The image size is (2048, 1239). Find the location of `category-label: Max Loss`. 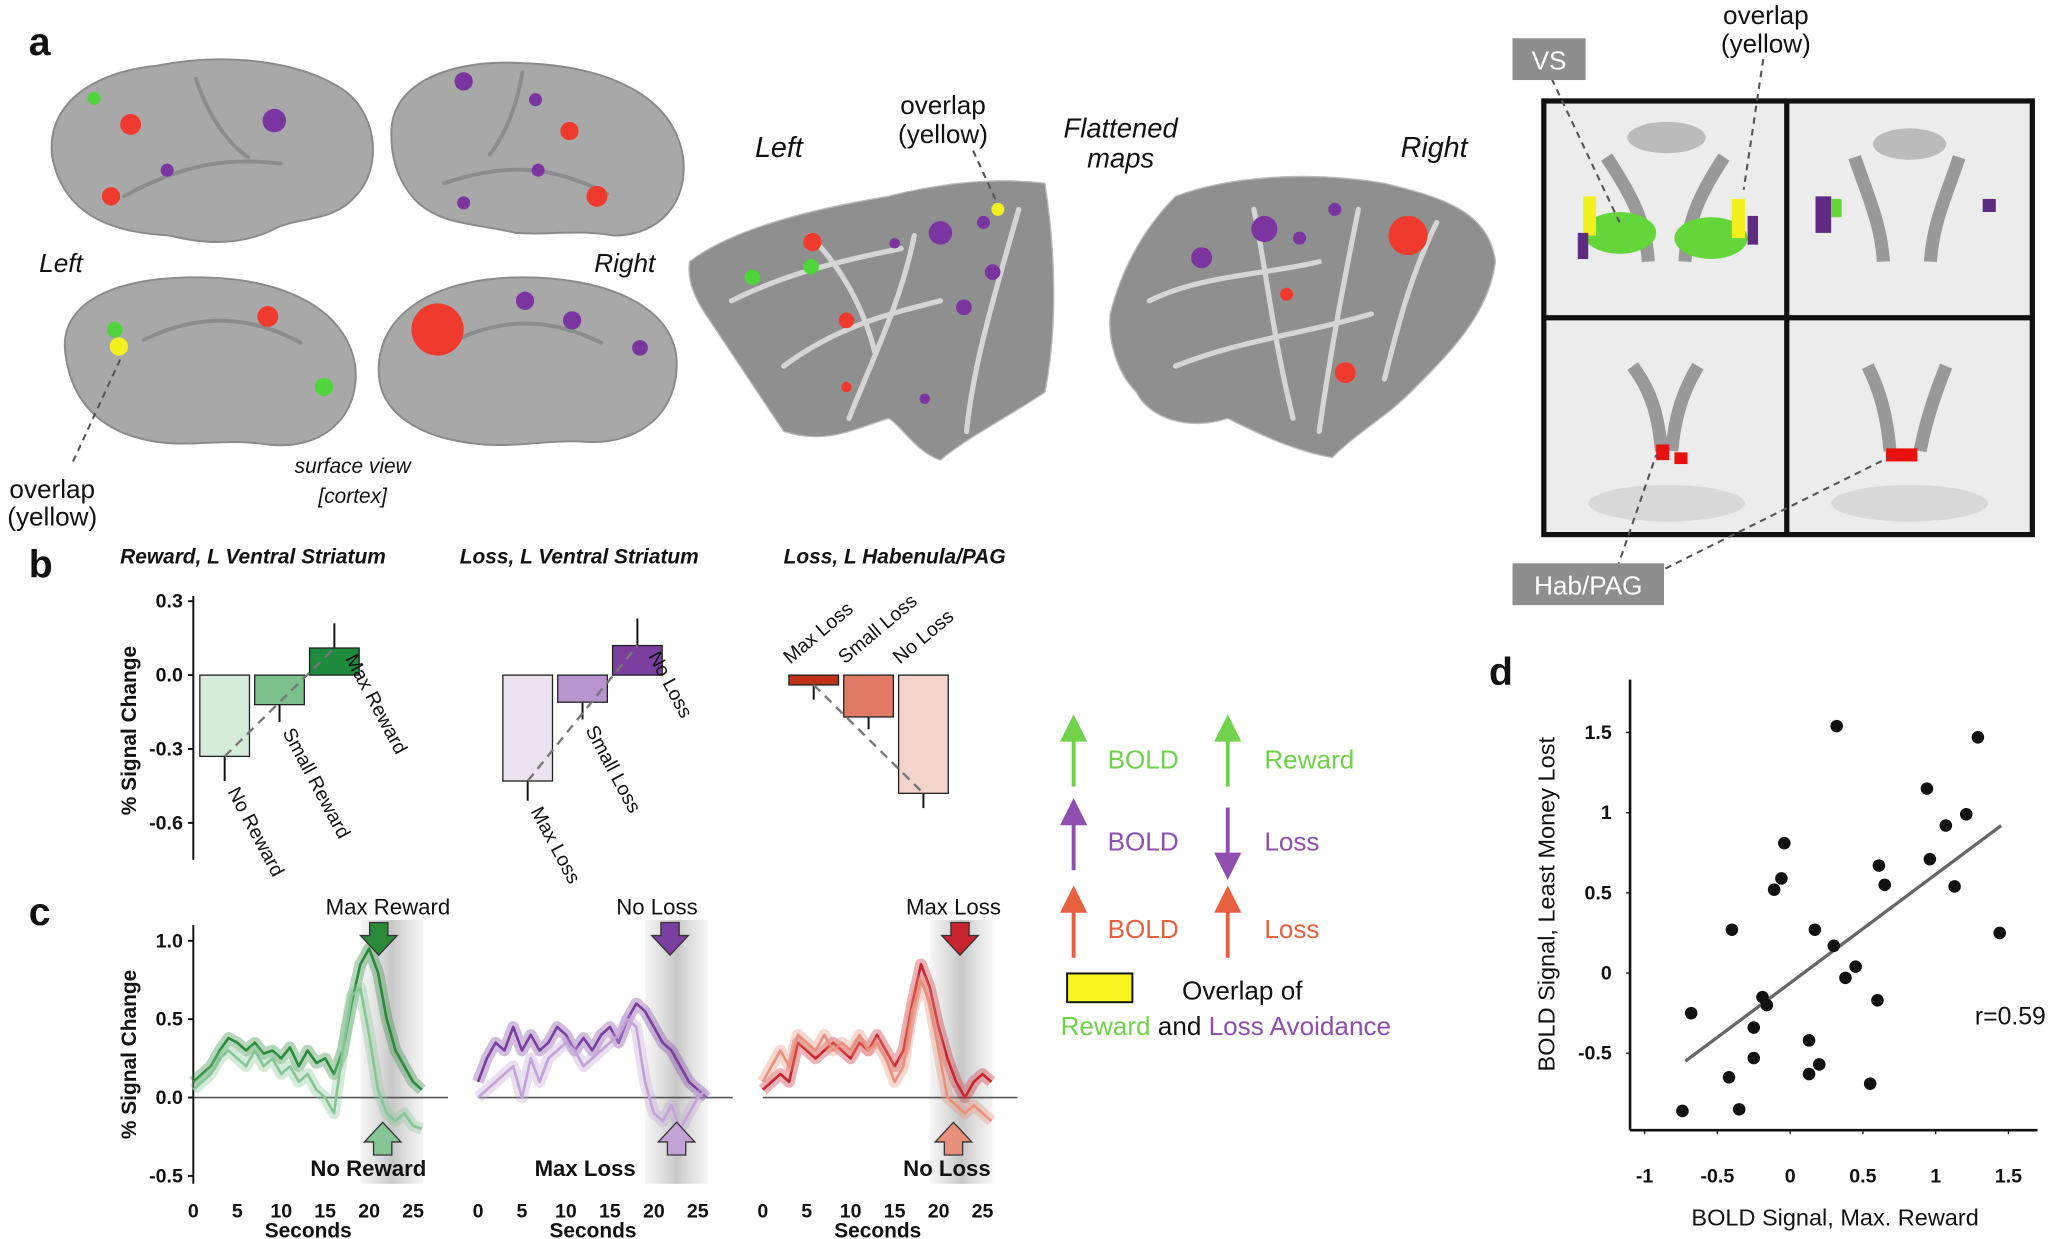

category-label: Max Loss is located at coordinates (555, 845).